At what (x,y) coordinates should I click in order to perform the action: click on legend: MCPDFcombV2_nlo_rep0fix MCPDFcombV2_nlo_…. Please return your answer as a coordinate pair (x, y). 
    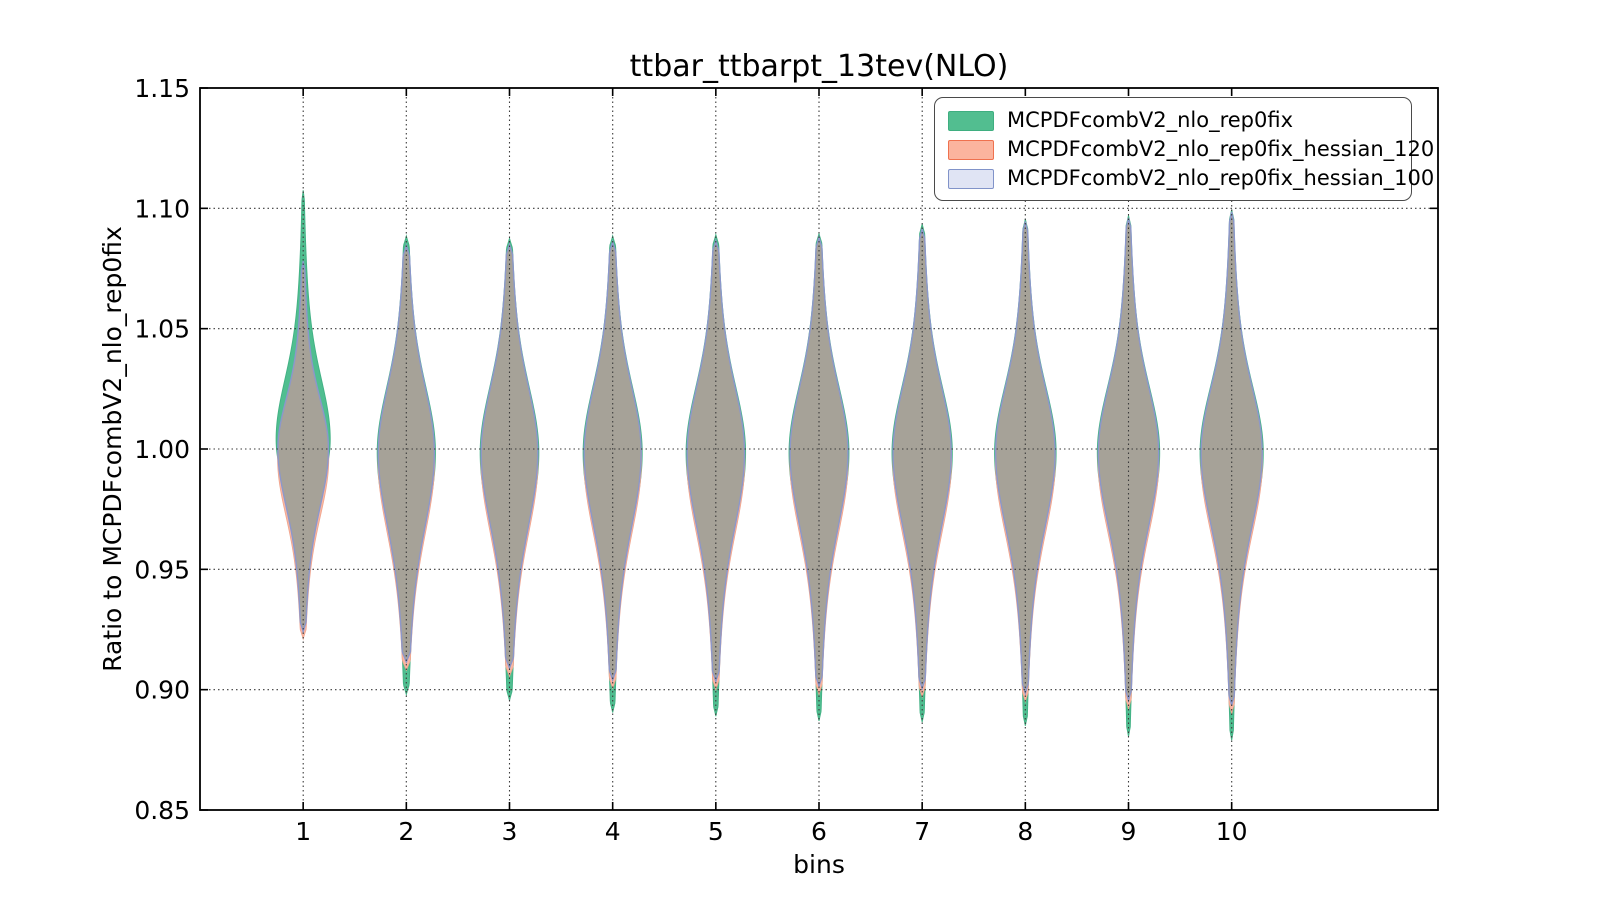
    Looking at the image, I should click on (1184, 149).